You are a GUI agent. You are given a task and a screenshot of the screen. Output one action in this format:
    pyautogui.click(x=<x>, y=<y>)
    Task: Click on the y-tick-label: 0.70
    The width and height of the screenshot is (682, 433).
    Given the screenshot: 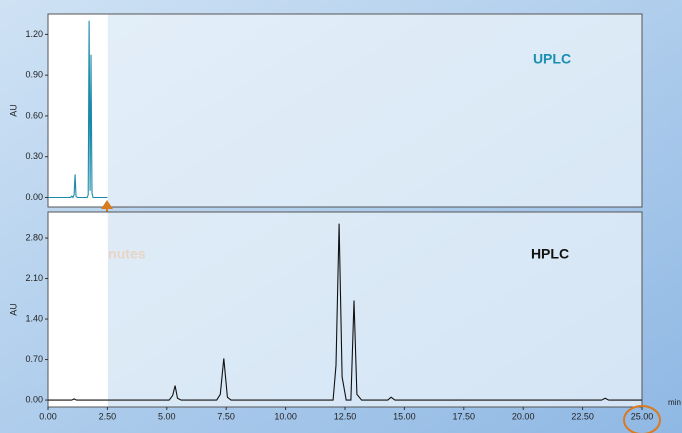 What is the action you would take?
    pyautogui.click(x=34, y=359)
    